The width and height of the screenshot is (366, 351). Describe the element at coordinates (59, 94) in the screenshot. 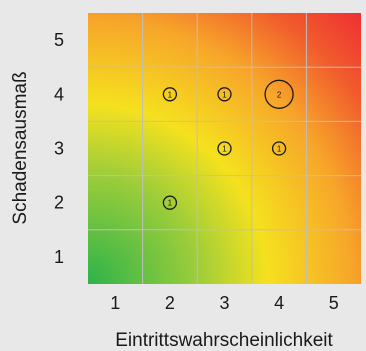

I see `y-tick-label: 4` at that location.